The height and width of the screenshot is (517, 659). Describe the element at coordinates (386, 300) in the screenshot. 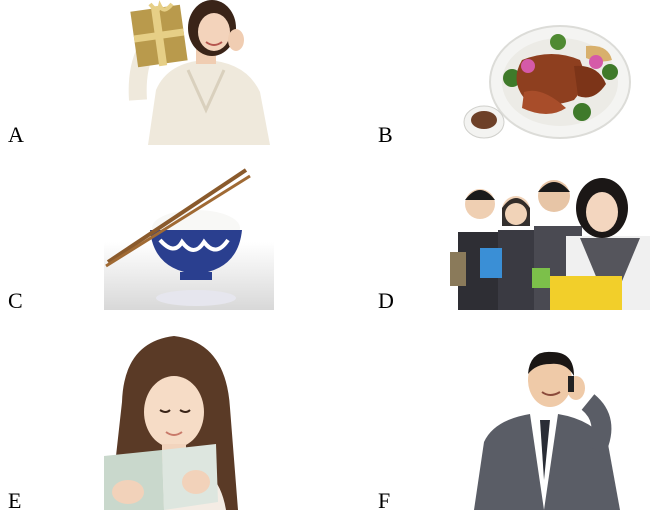

I see `option-letter-d: D` at that location.